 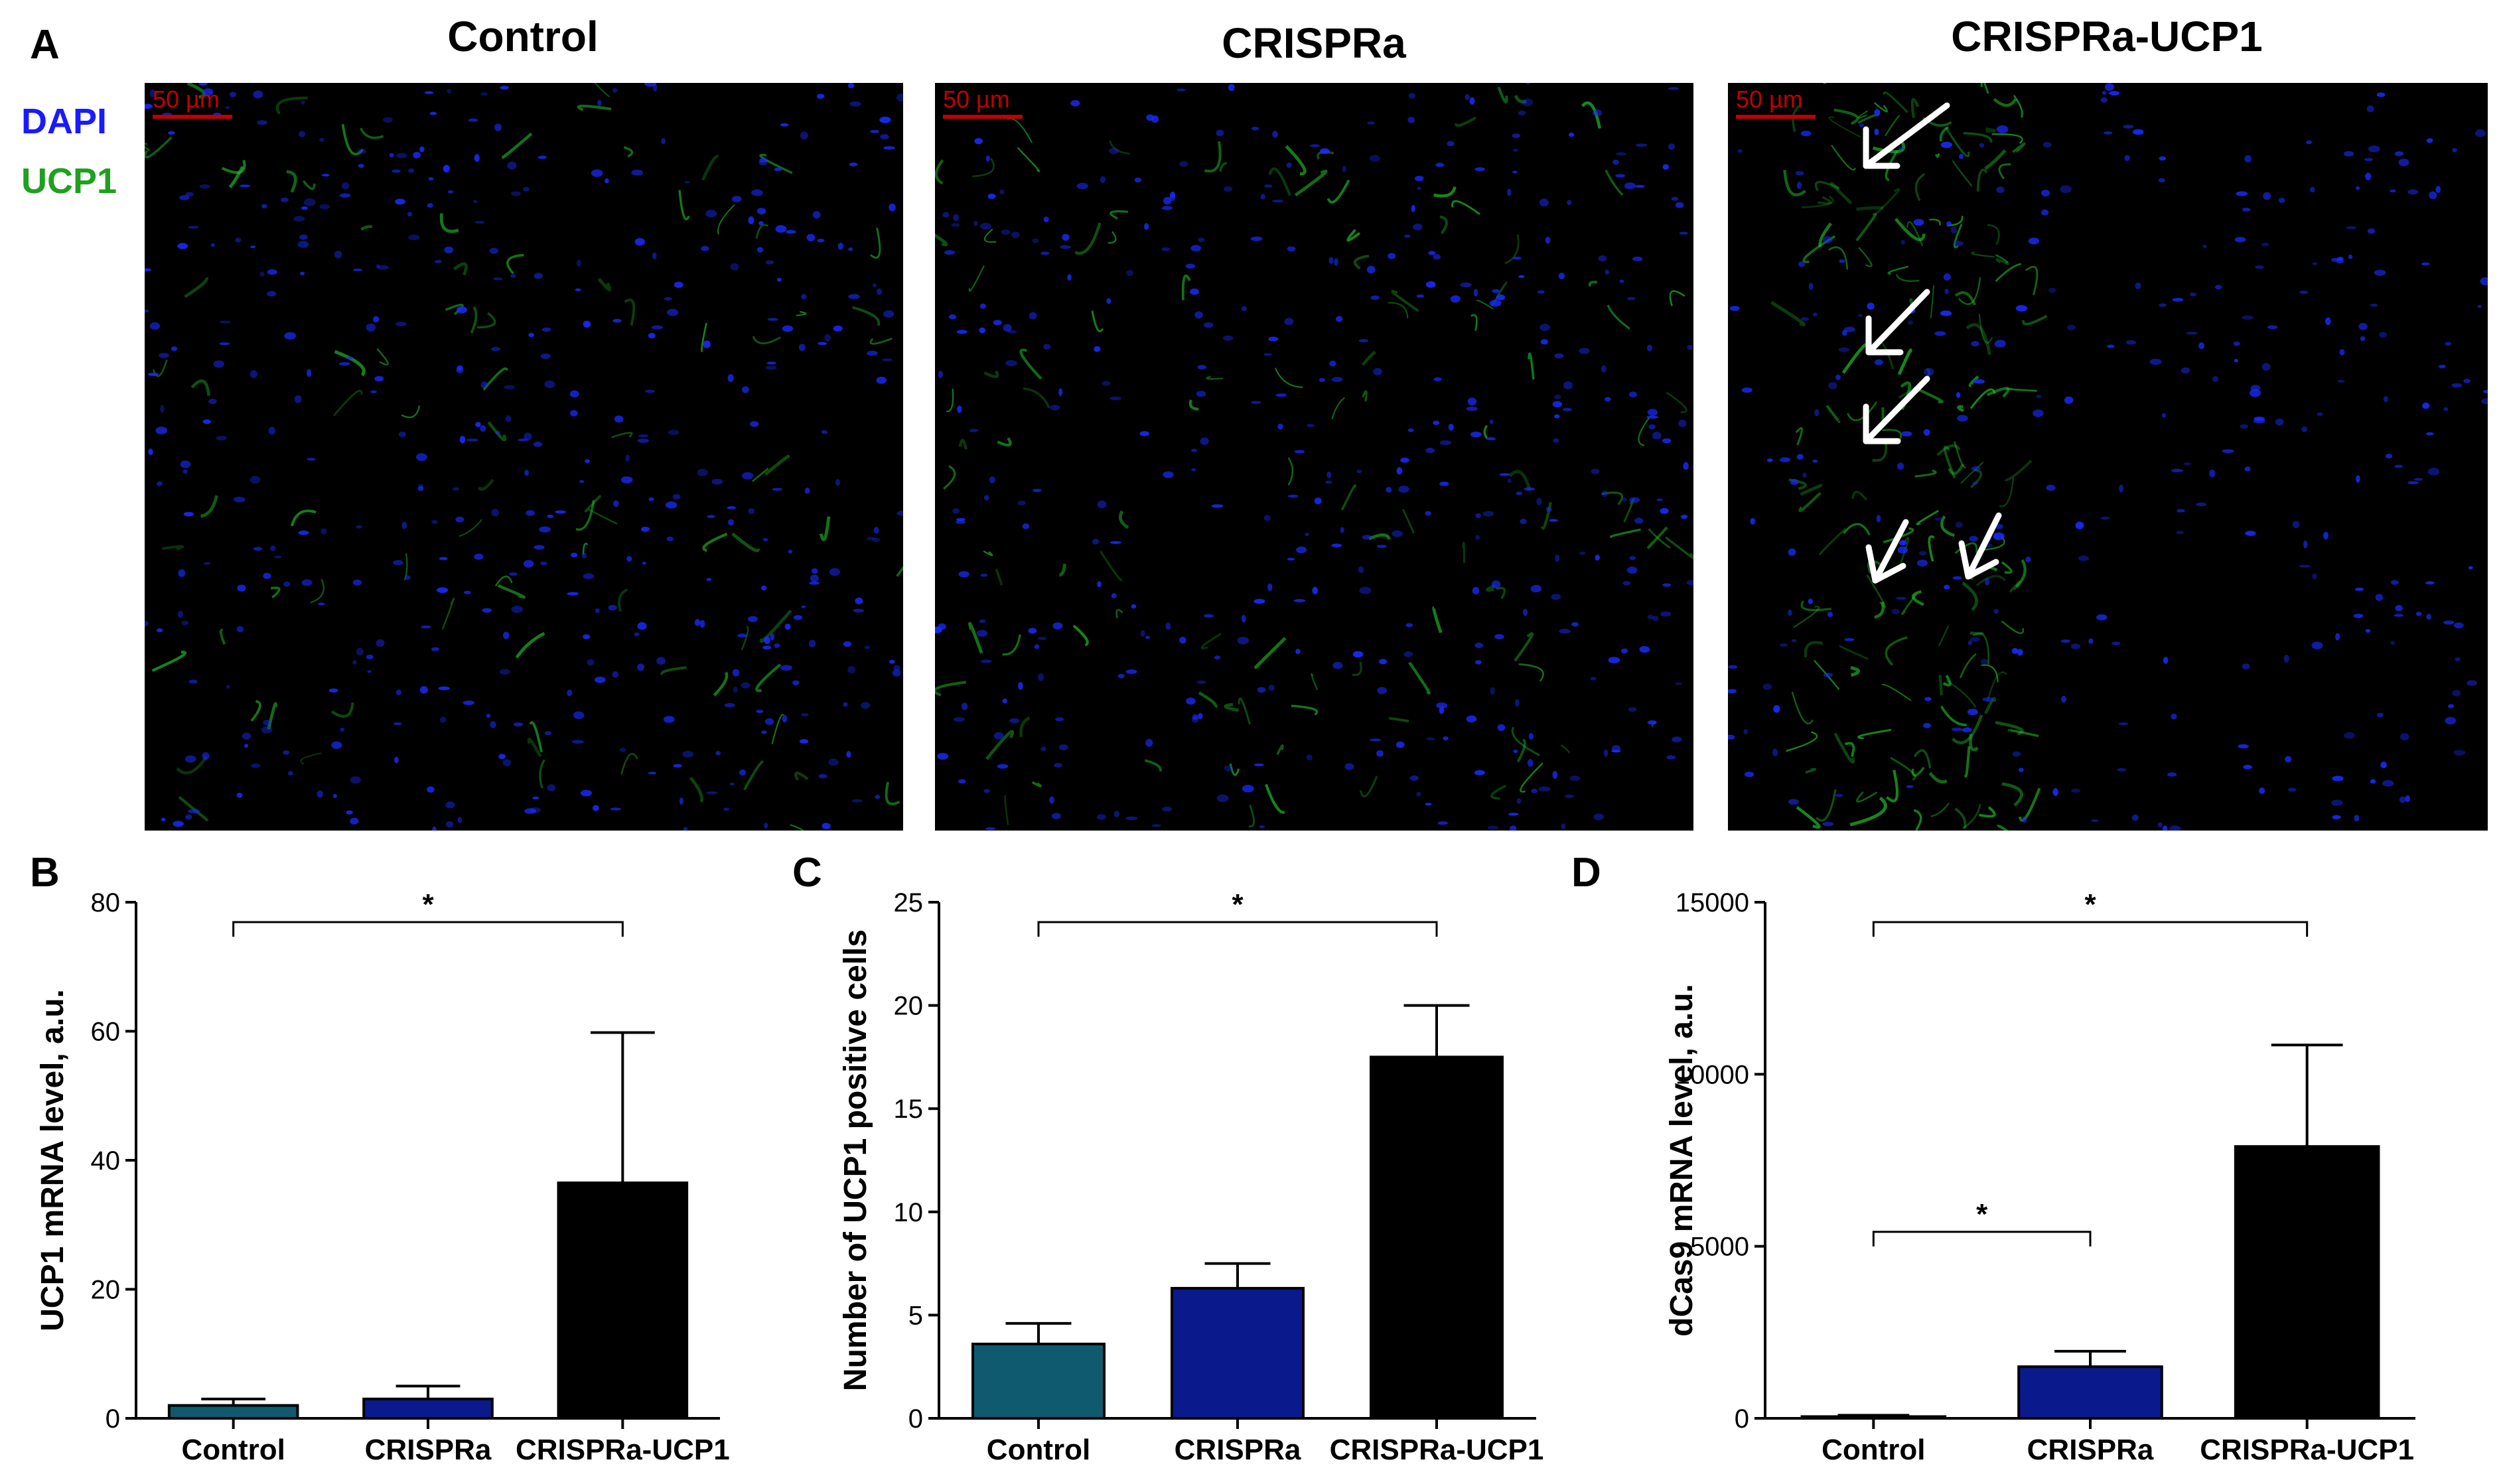 What do you see at coordinates (106, 1032) in the screenshot?
I see `y-tick-label: 60` at bounding box center [106, 1032].